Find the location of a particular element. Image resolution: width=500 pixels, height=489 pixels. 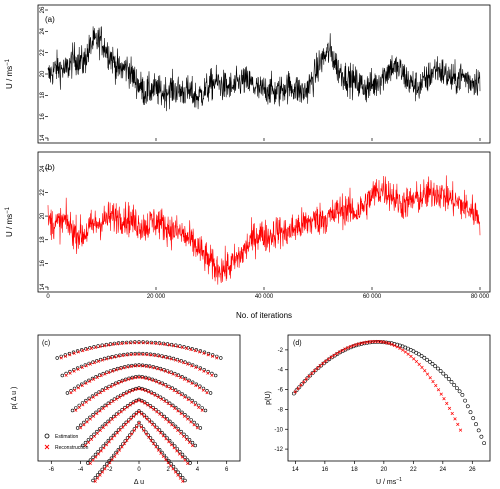

panel-a-x-ticks is located at coordinates (264, 139).